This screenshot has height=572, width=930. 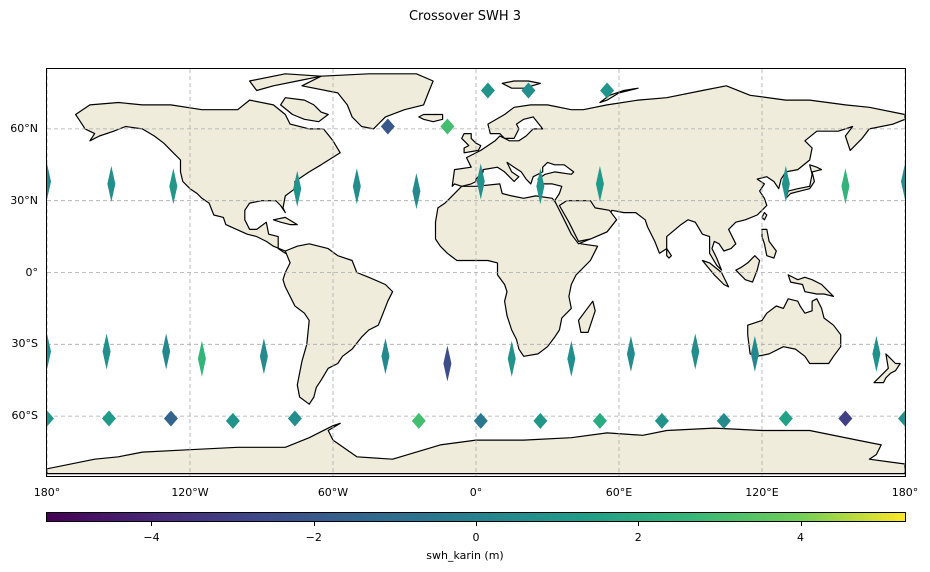 What do you see at coordinates (465, 16) in the screenshot?
I see `chart-title: Crossover SWH 3` at bounding box center [465, 16].